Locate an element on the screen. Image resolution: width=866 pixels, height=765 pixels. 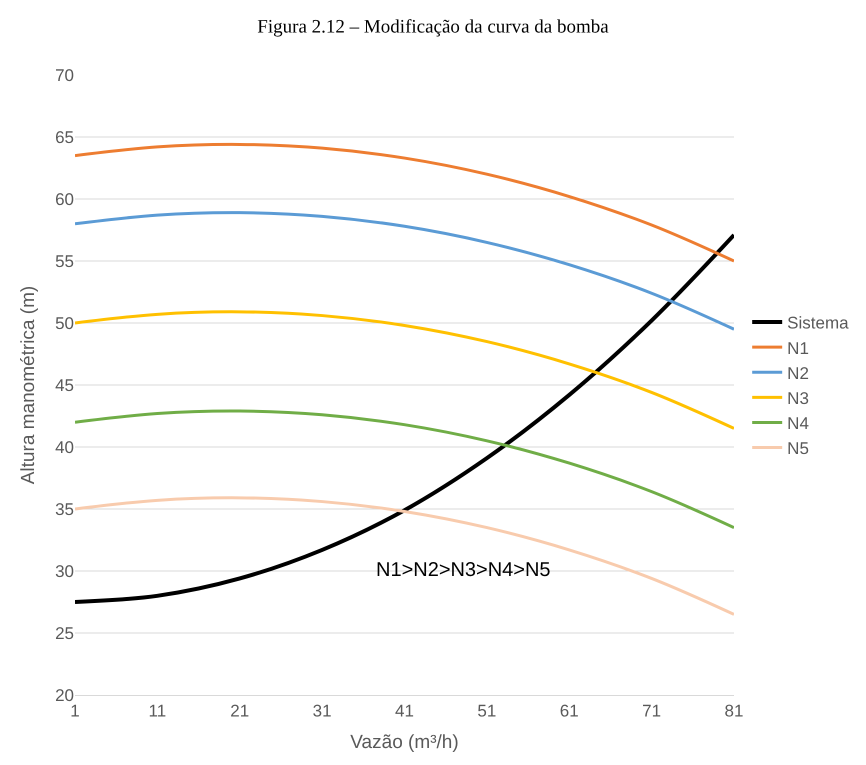
y-tick-label: 55 is located at coordinates (64, 261).